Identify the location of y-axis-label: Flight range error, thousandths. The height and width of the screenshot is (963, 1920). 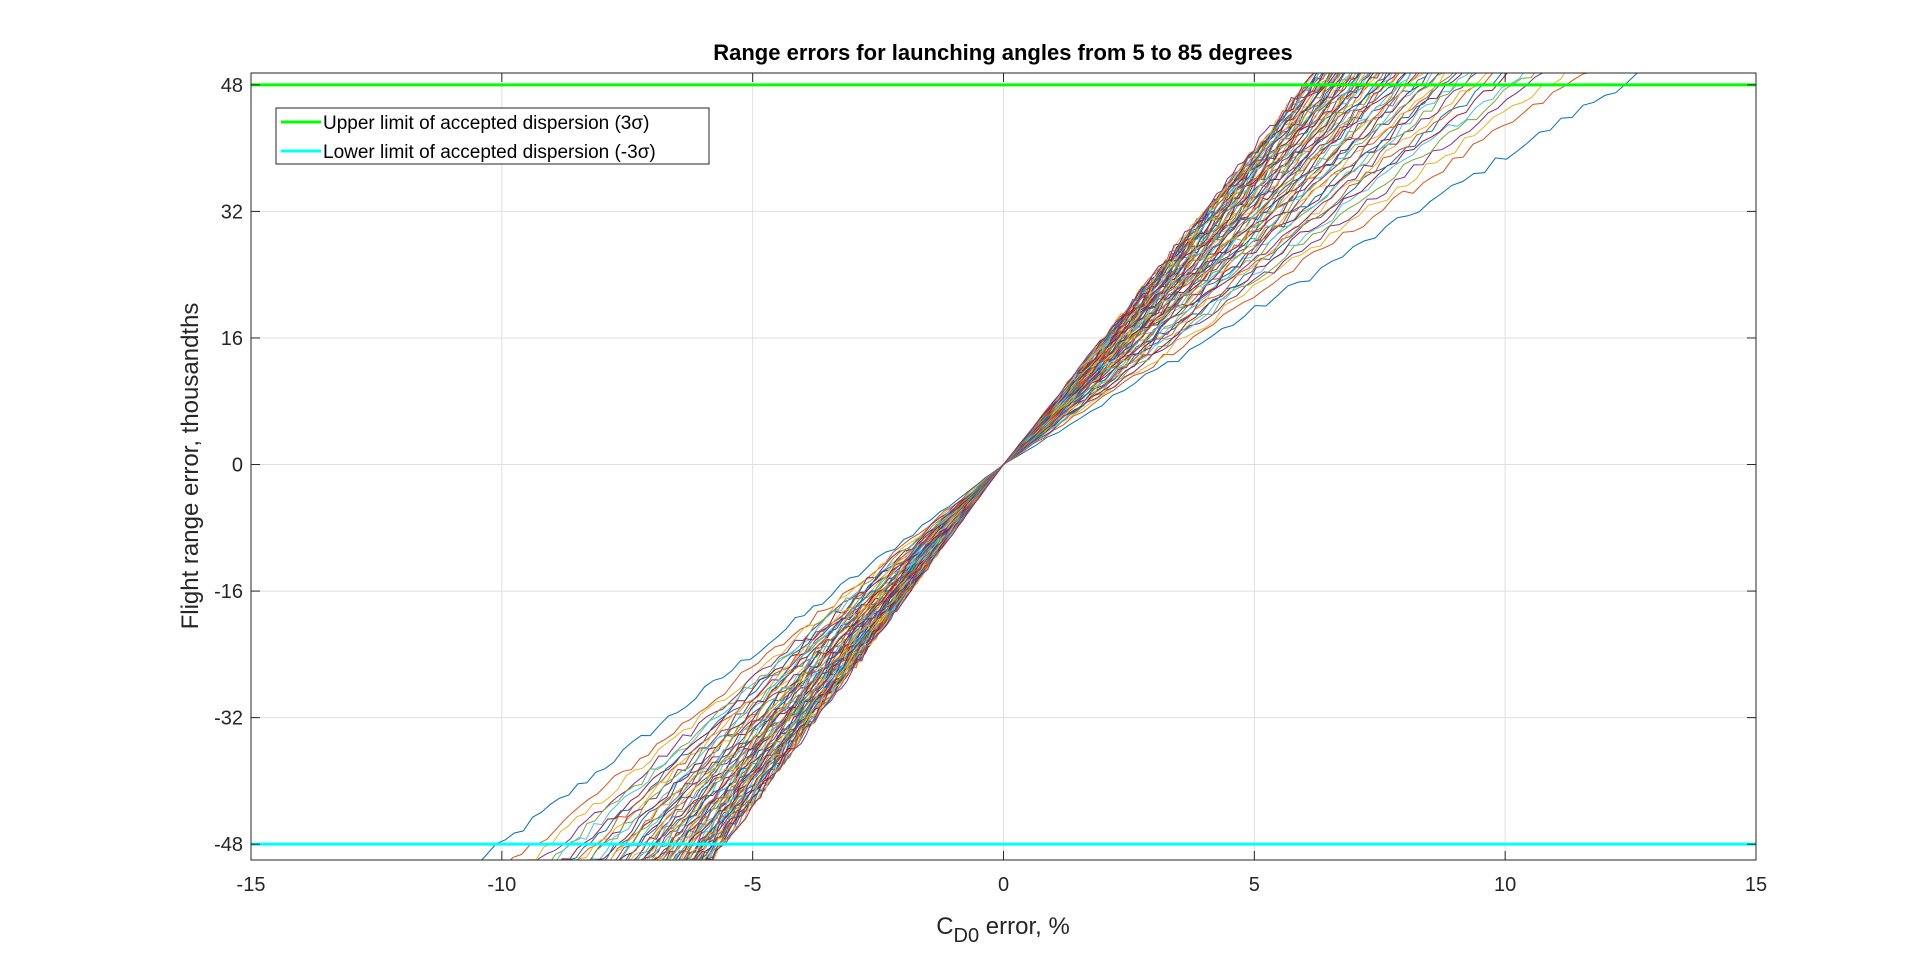
(190, 466).